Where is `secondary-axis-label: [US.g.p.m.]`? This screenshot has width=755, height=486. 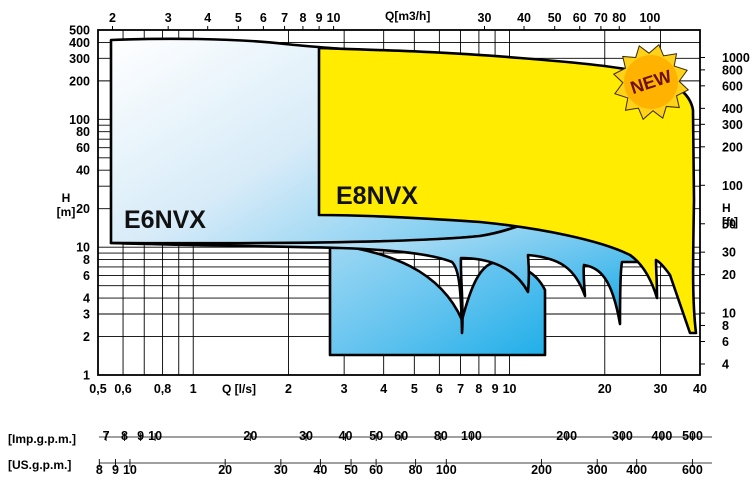
secondary-axis-label: [US.g.p.m.] is located at coordinates (39, 465).